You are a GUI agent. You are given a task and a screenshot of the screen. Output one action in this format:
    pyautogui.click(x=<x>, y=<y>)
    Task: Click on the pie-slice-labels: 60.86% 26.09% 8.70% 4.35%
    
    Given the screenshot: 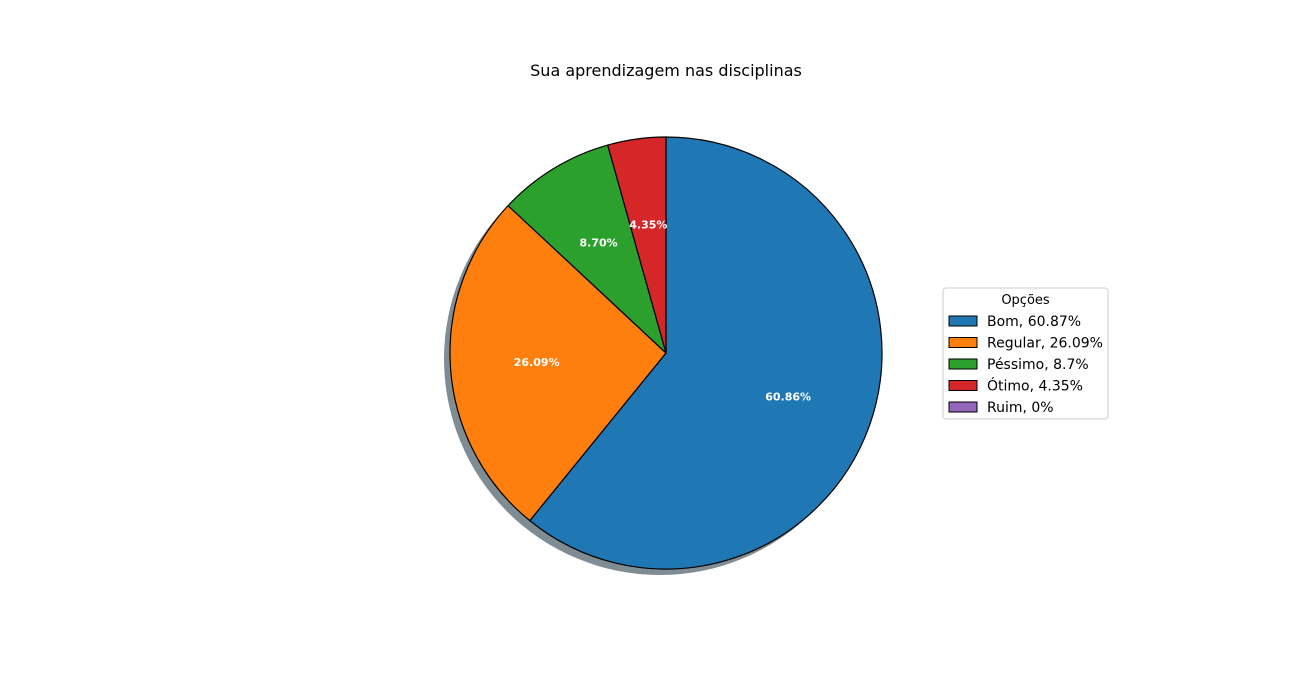 What is the action you would take?
    pyautogui.click(x=662, y=311)
    